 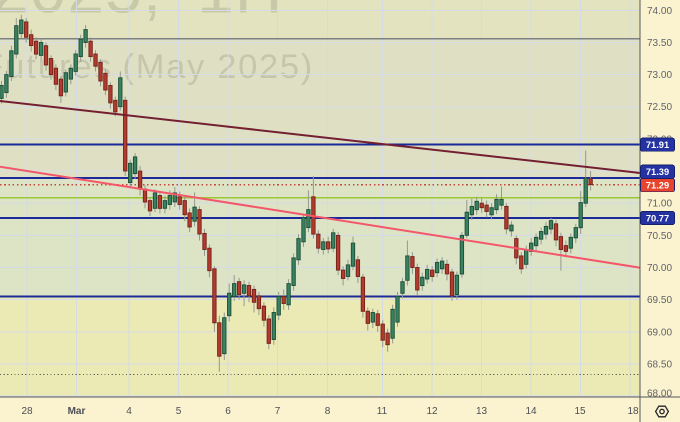 I want to click on svg-text: 70.50, so click(x=659, y=236).